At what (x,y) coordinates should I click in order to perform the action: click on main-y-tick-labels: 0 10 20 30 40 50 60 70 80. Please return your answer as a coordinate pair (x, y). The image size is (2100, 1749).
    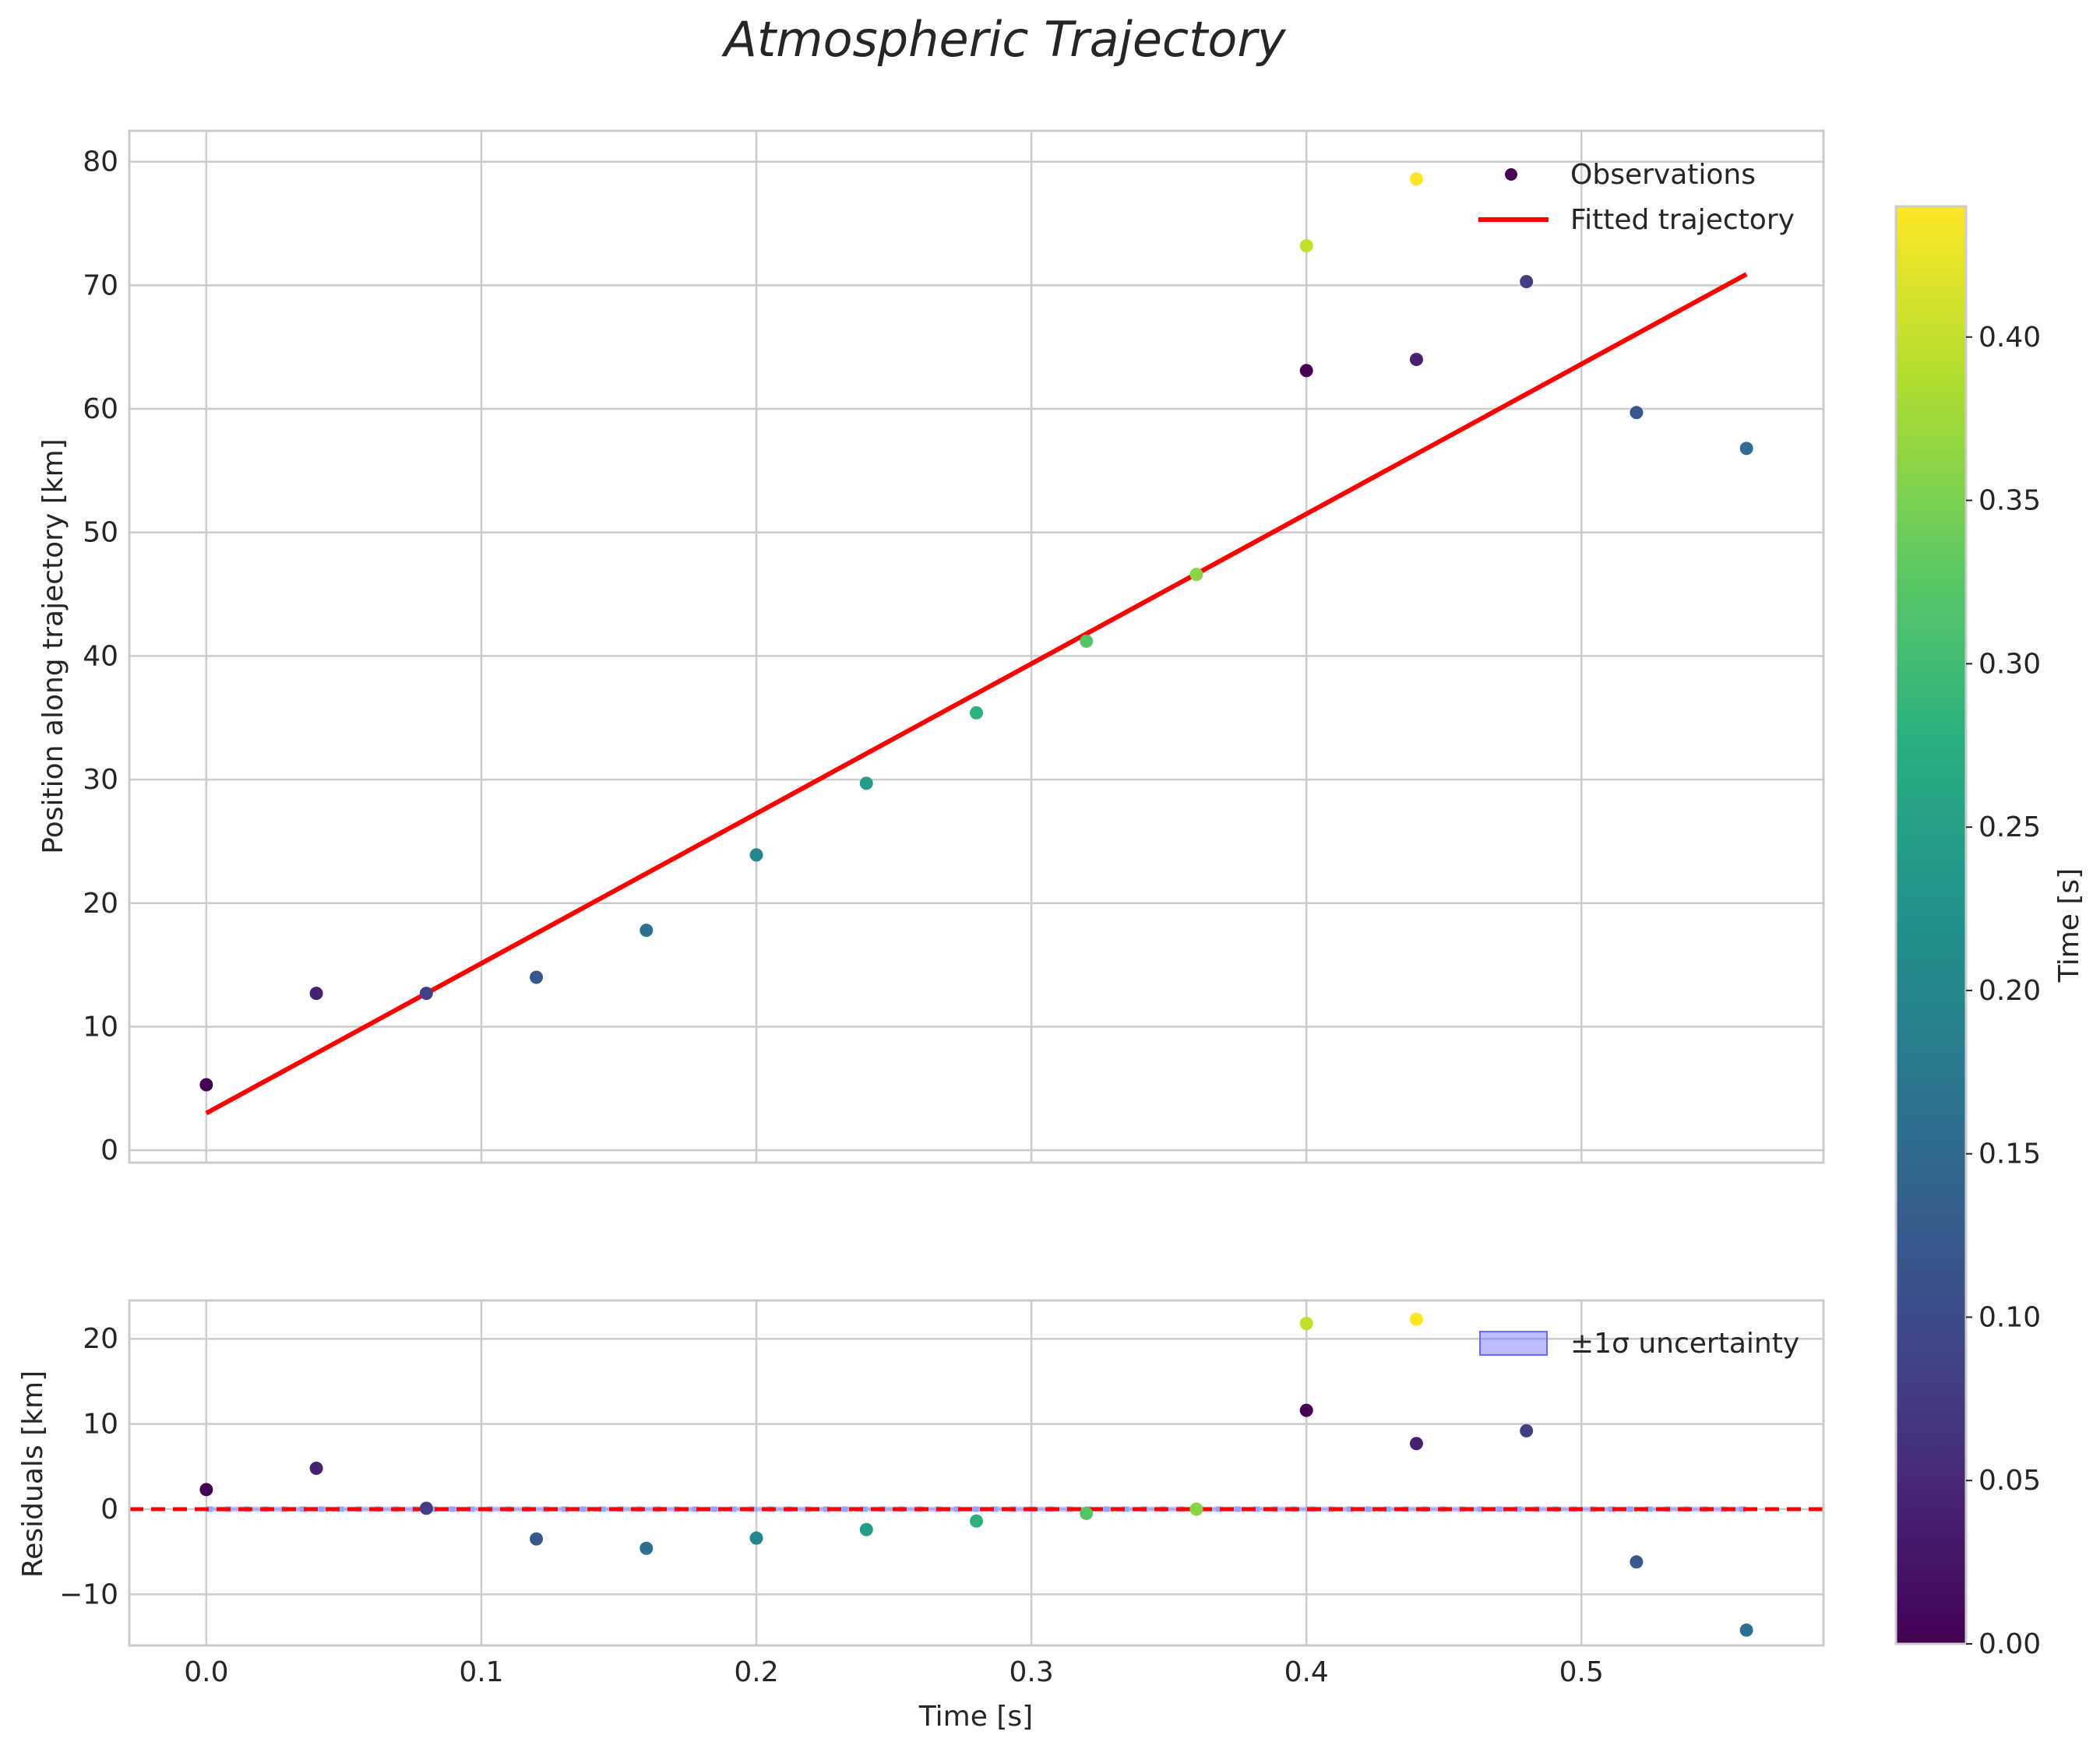
    Looking at the image, I should click on (100, 656).